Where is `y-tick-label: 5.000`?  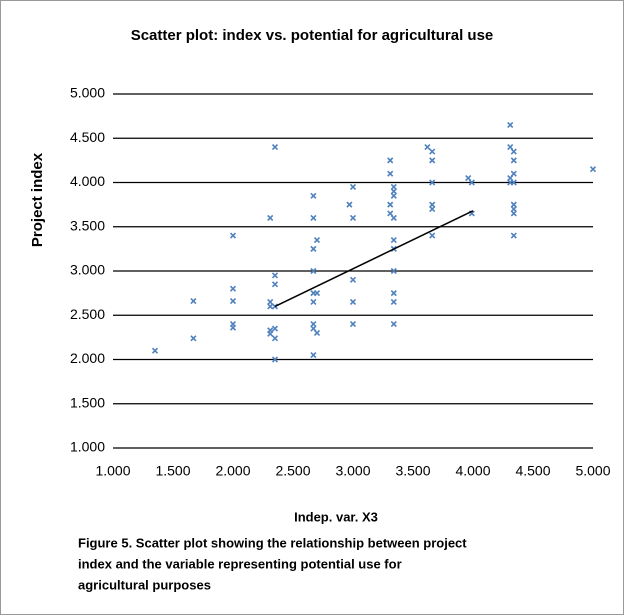
y-tick-label: 5.000 is located at coordinates (87, 93).